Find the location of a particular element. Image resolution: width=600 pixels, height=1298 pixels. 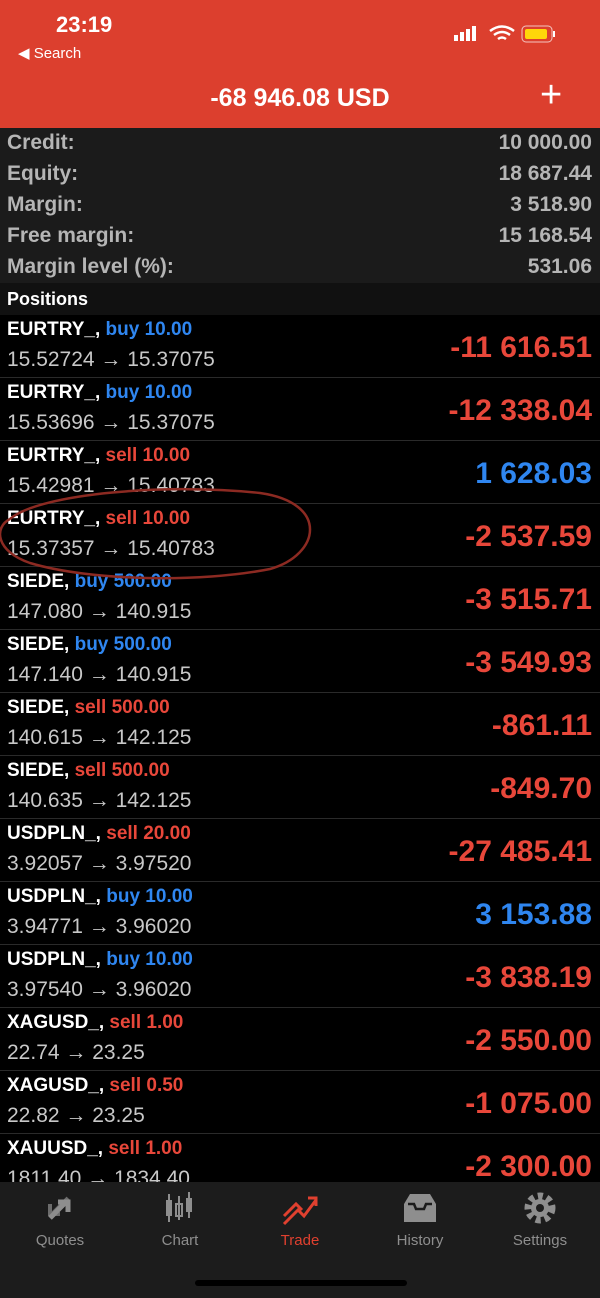

back-link: ◀ Search is located at coordinates (50, 53).